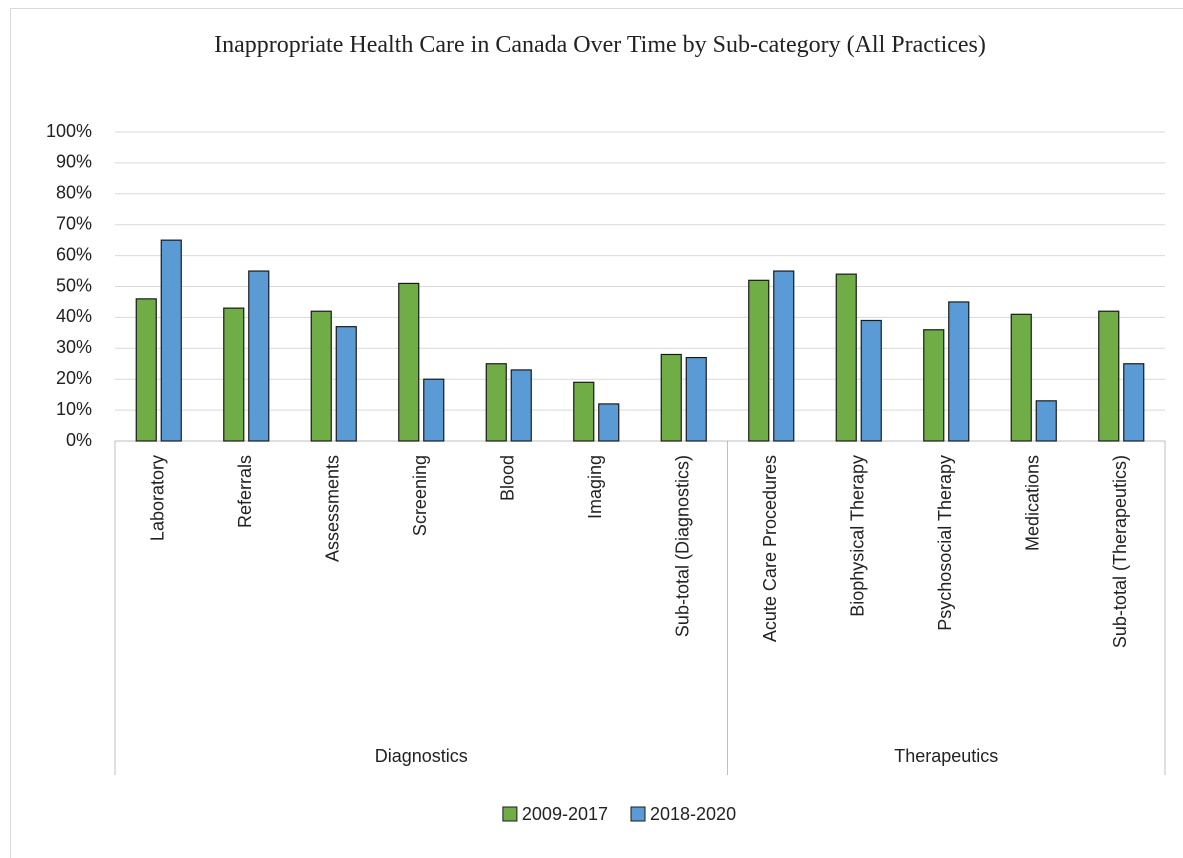 Image resolution: width=1183 pixels, height=858 pixels. What do you see at coordinates (74, 285) in the screenshot?
I see `y-tick-label: 50%` at bounding box center [74, 285].